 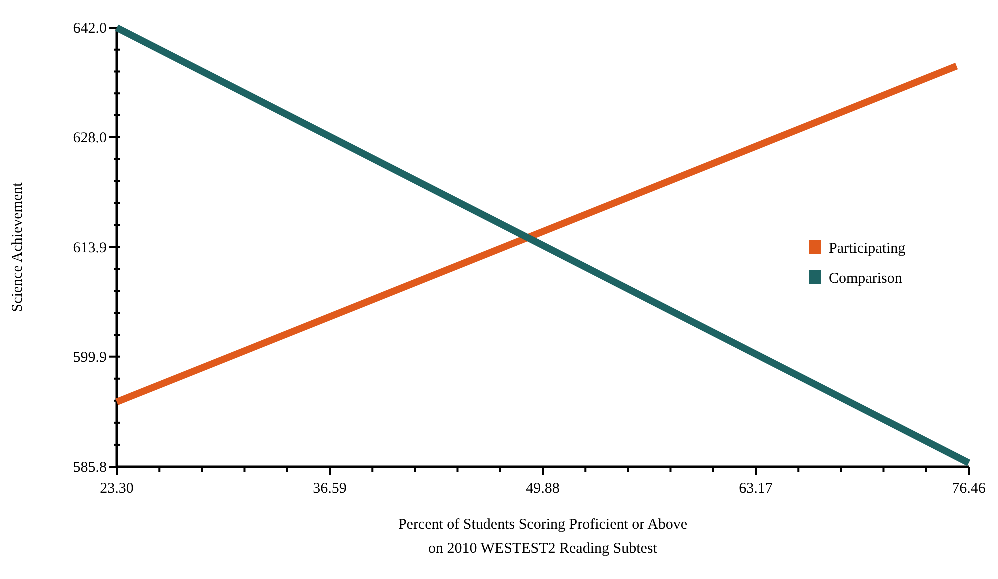 What do you see at coordinates (18, 247) in the screenshot?
I see `y-axis-title: Science Achievement` at bounding box center [18, 247].